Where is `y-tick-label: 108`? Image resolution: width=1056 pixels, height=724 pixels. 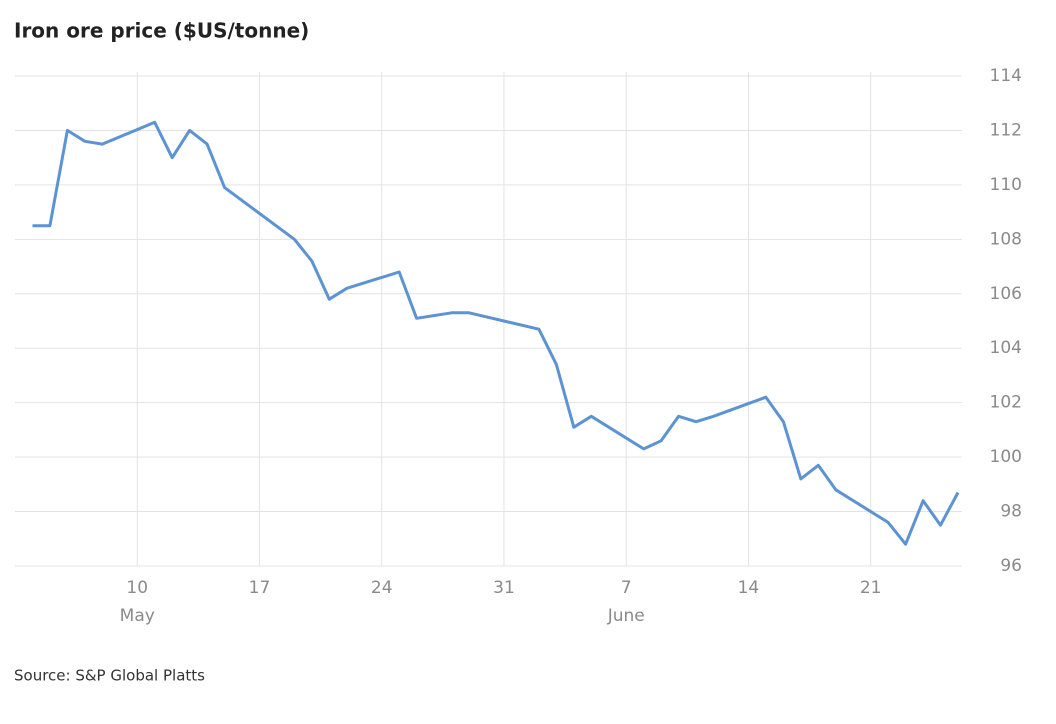 y-tick-label: 108 is located at coordinates (1006, 239).